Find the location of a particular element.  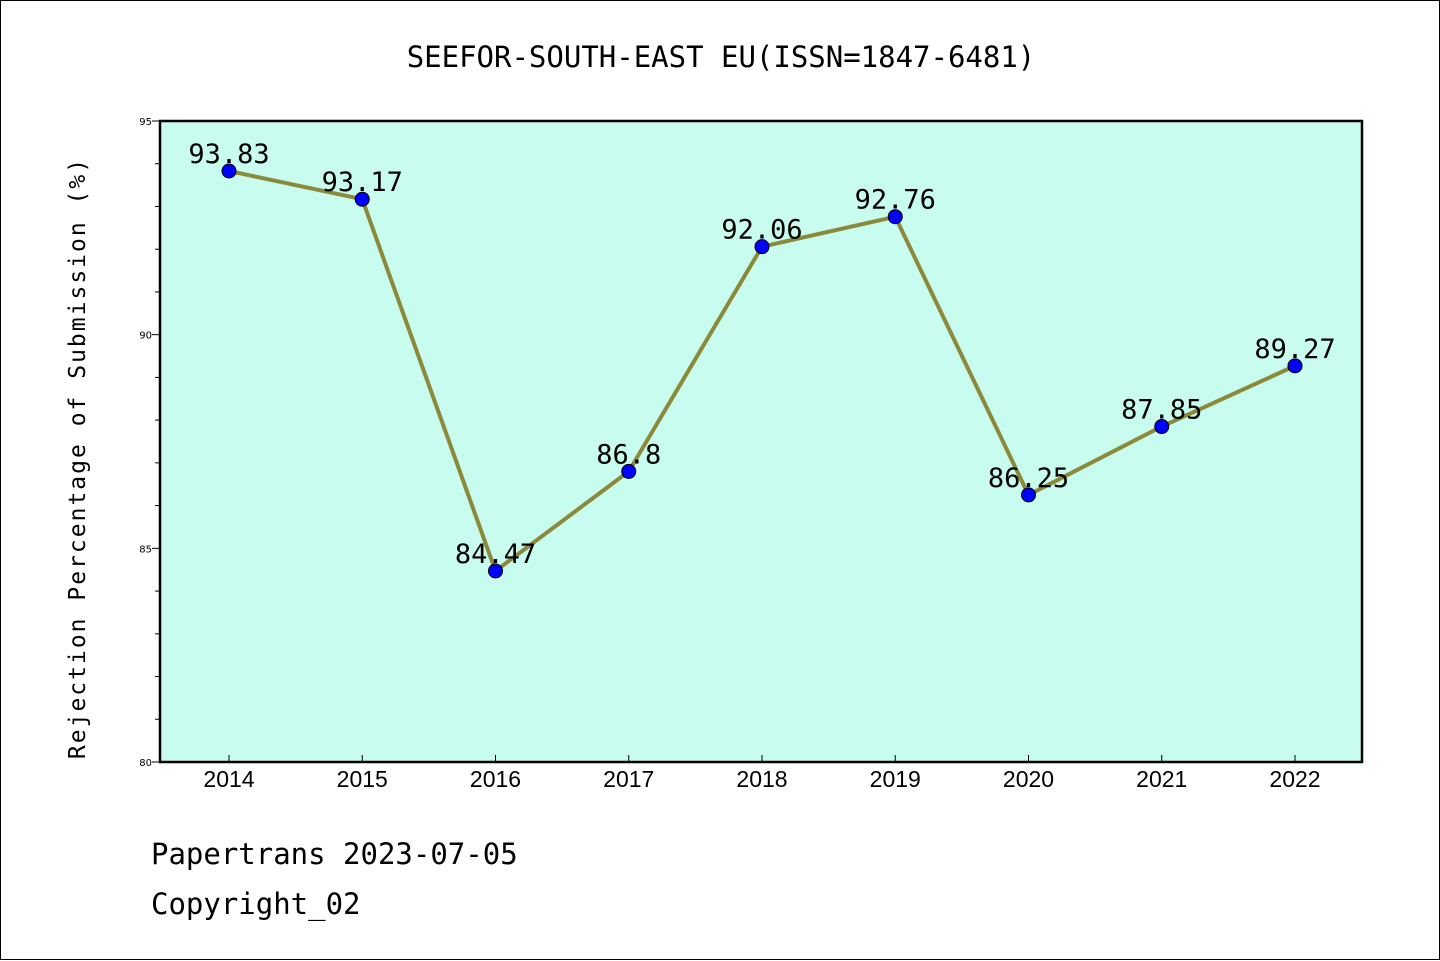

y-tick-label: 90 is located at coordinates (145, 336).